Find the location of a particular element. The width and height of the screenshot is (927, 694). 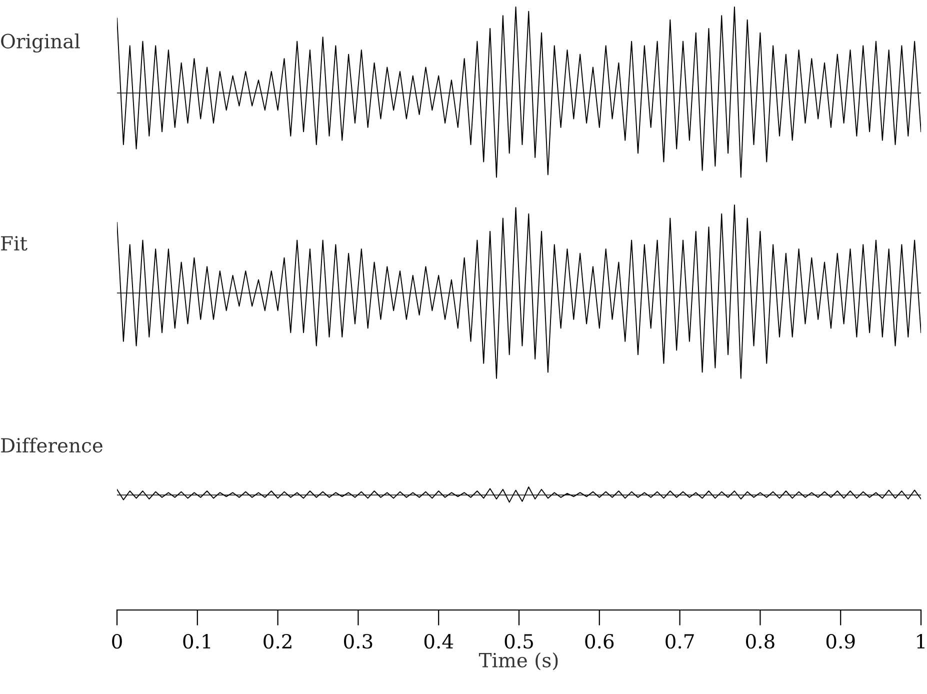

x-tick-label: 0 is located at coordinates (117, 641).